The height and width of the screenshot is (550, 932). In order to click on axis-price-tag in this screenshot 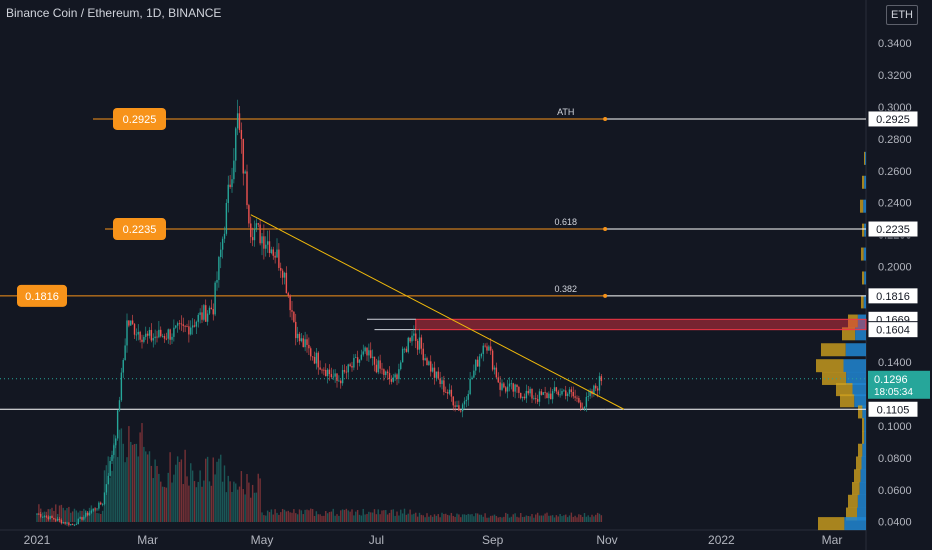, I will do `click(893, 229)`.